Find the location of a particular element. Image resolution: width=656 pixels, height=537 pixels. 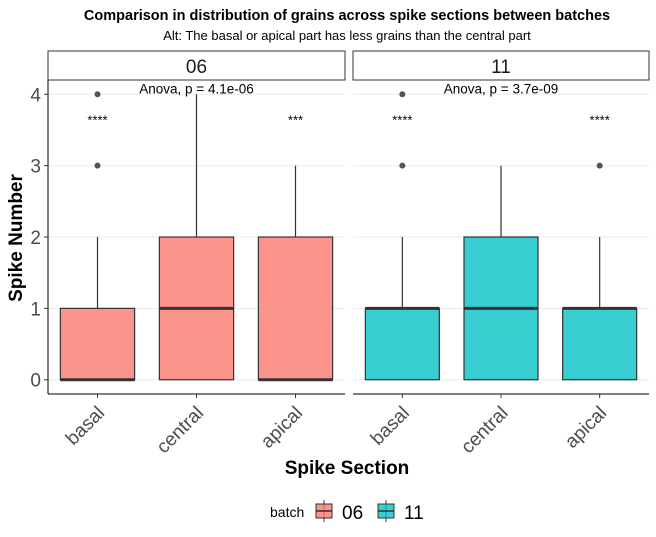

y-tick-label: 1 is located at coordinates (35, 309).